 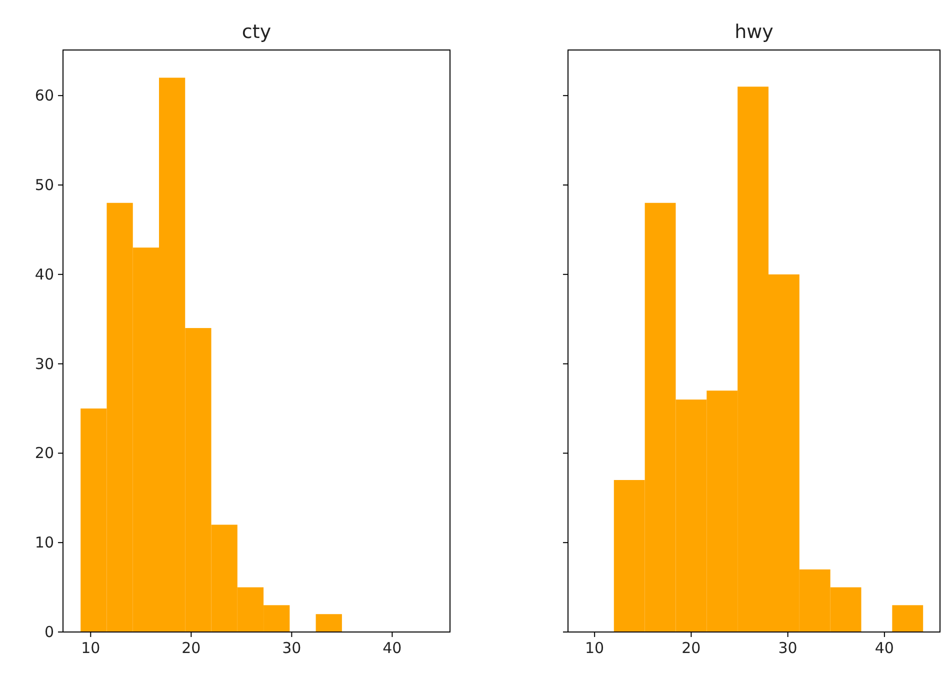 What do you see at coordinates (44, 274) in the screenshot?
I see `y-tick-label: 40` at bounding box center [44, 274].